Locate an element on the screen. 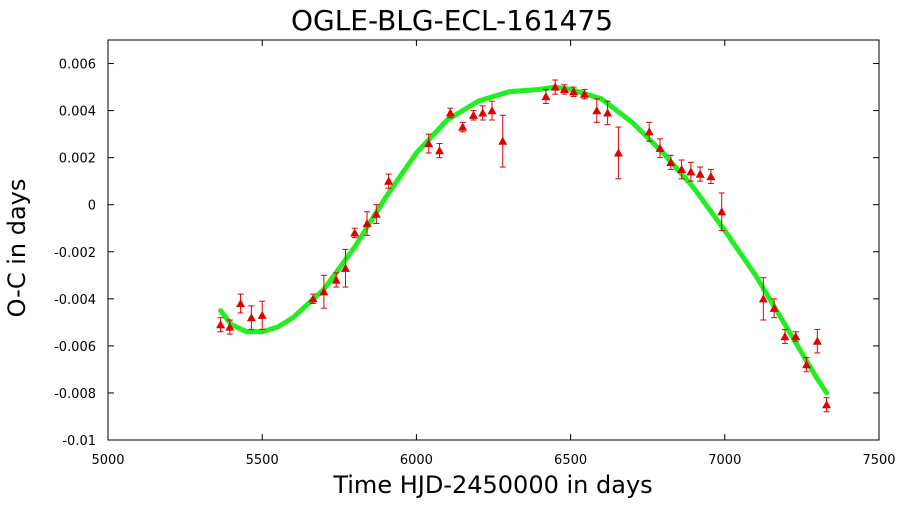  y-tick-label: 0 is located at coordinates (92, 206).